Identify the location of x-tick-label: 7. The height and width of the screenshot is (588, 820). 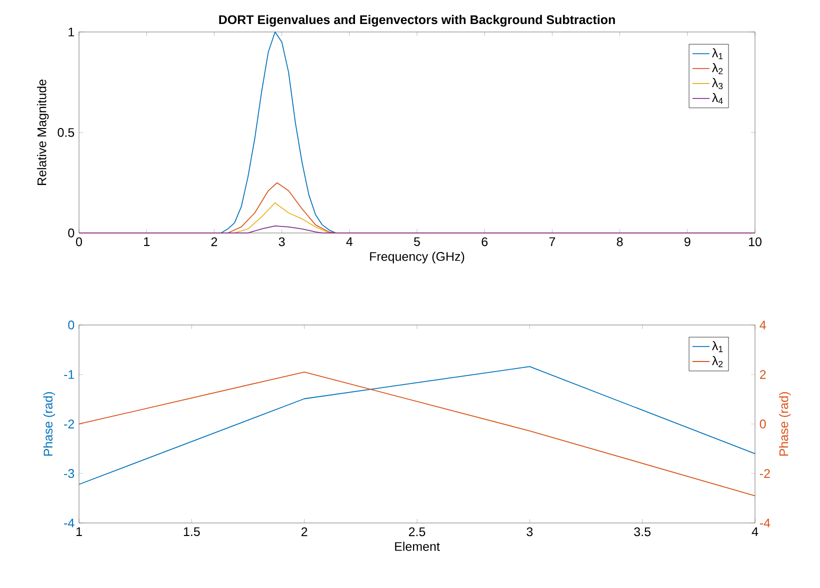
(552, 241).